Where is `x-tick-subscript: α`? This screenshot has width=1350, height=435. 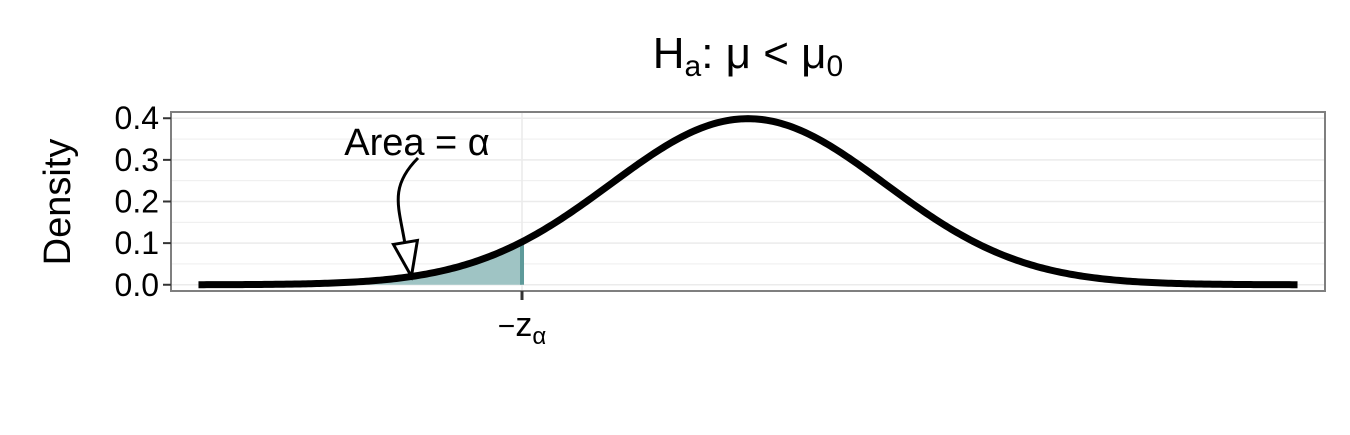 x-tick-subscript: α is located at coordinates (539, 336).